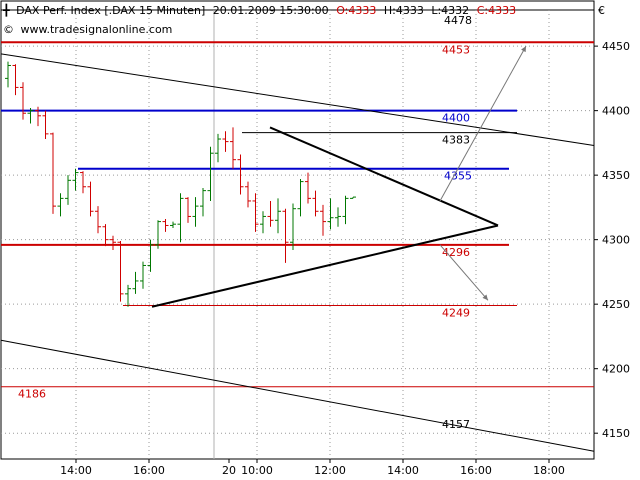 The width and height of the screenshot is (640, 480). What do you see at coordinates (97, 29) in the screenshot?
I see `source-url: www.tradesignalonline.com` at bounding box center [97, 29].